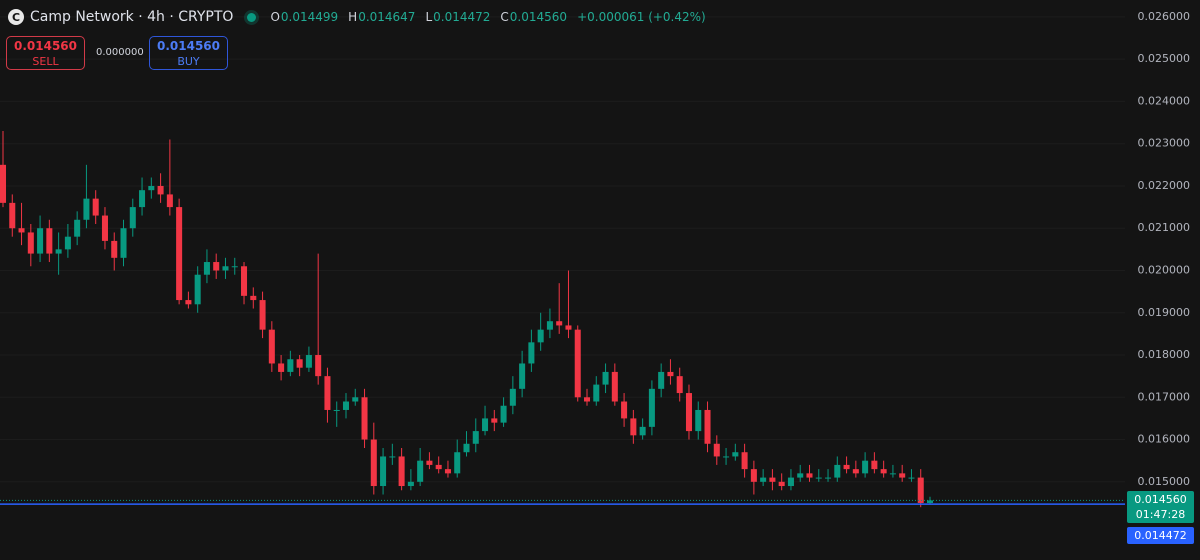 The width and height of the screenshot is (1200, 560). What do you see at coordinates (504, 17) in the screenshot?
I see `legend-key: C` at bounding box center [504, 17].